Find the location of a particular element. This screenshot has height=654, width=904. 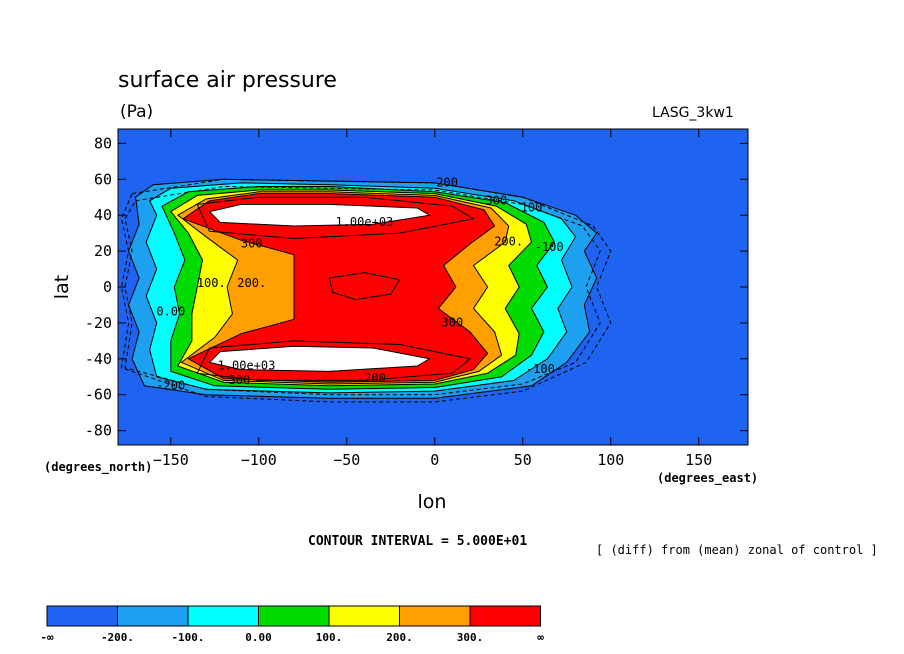

x-tick-label: −150 is located at coordinates (171, 460).